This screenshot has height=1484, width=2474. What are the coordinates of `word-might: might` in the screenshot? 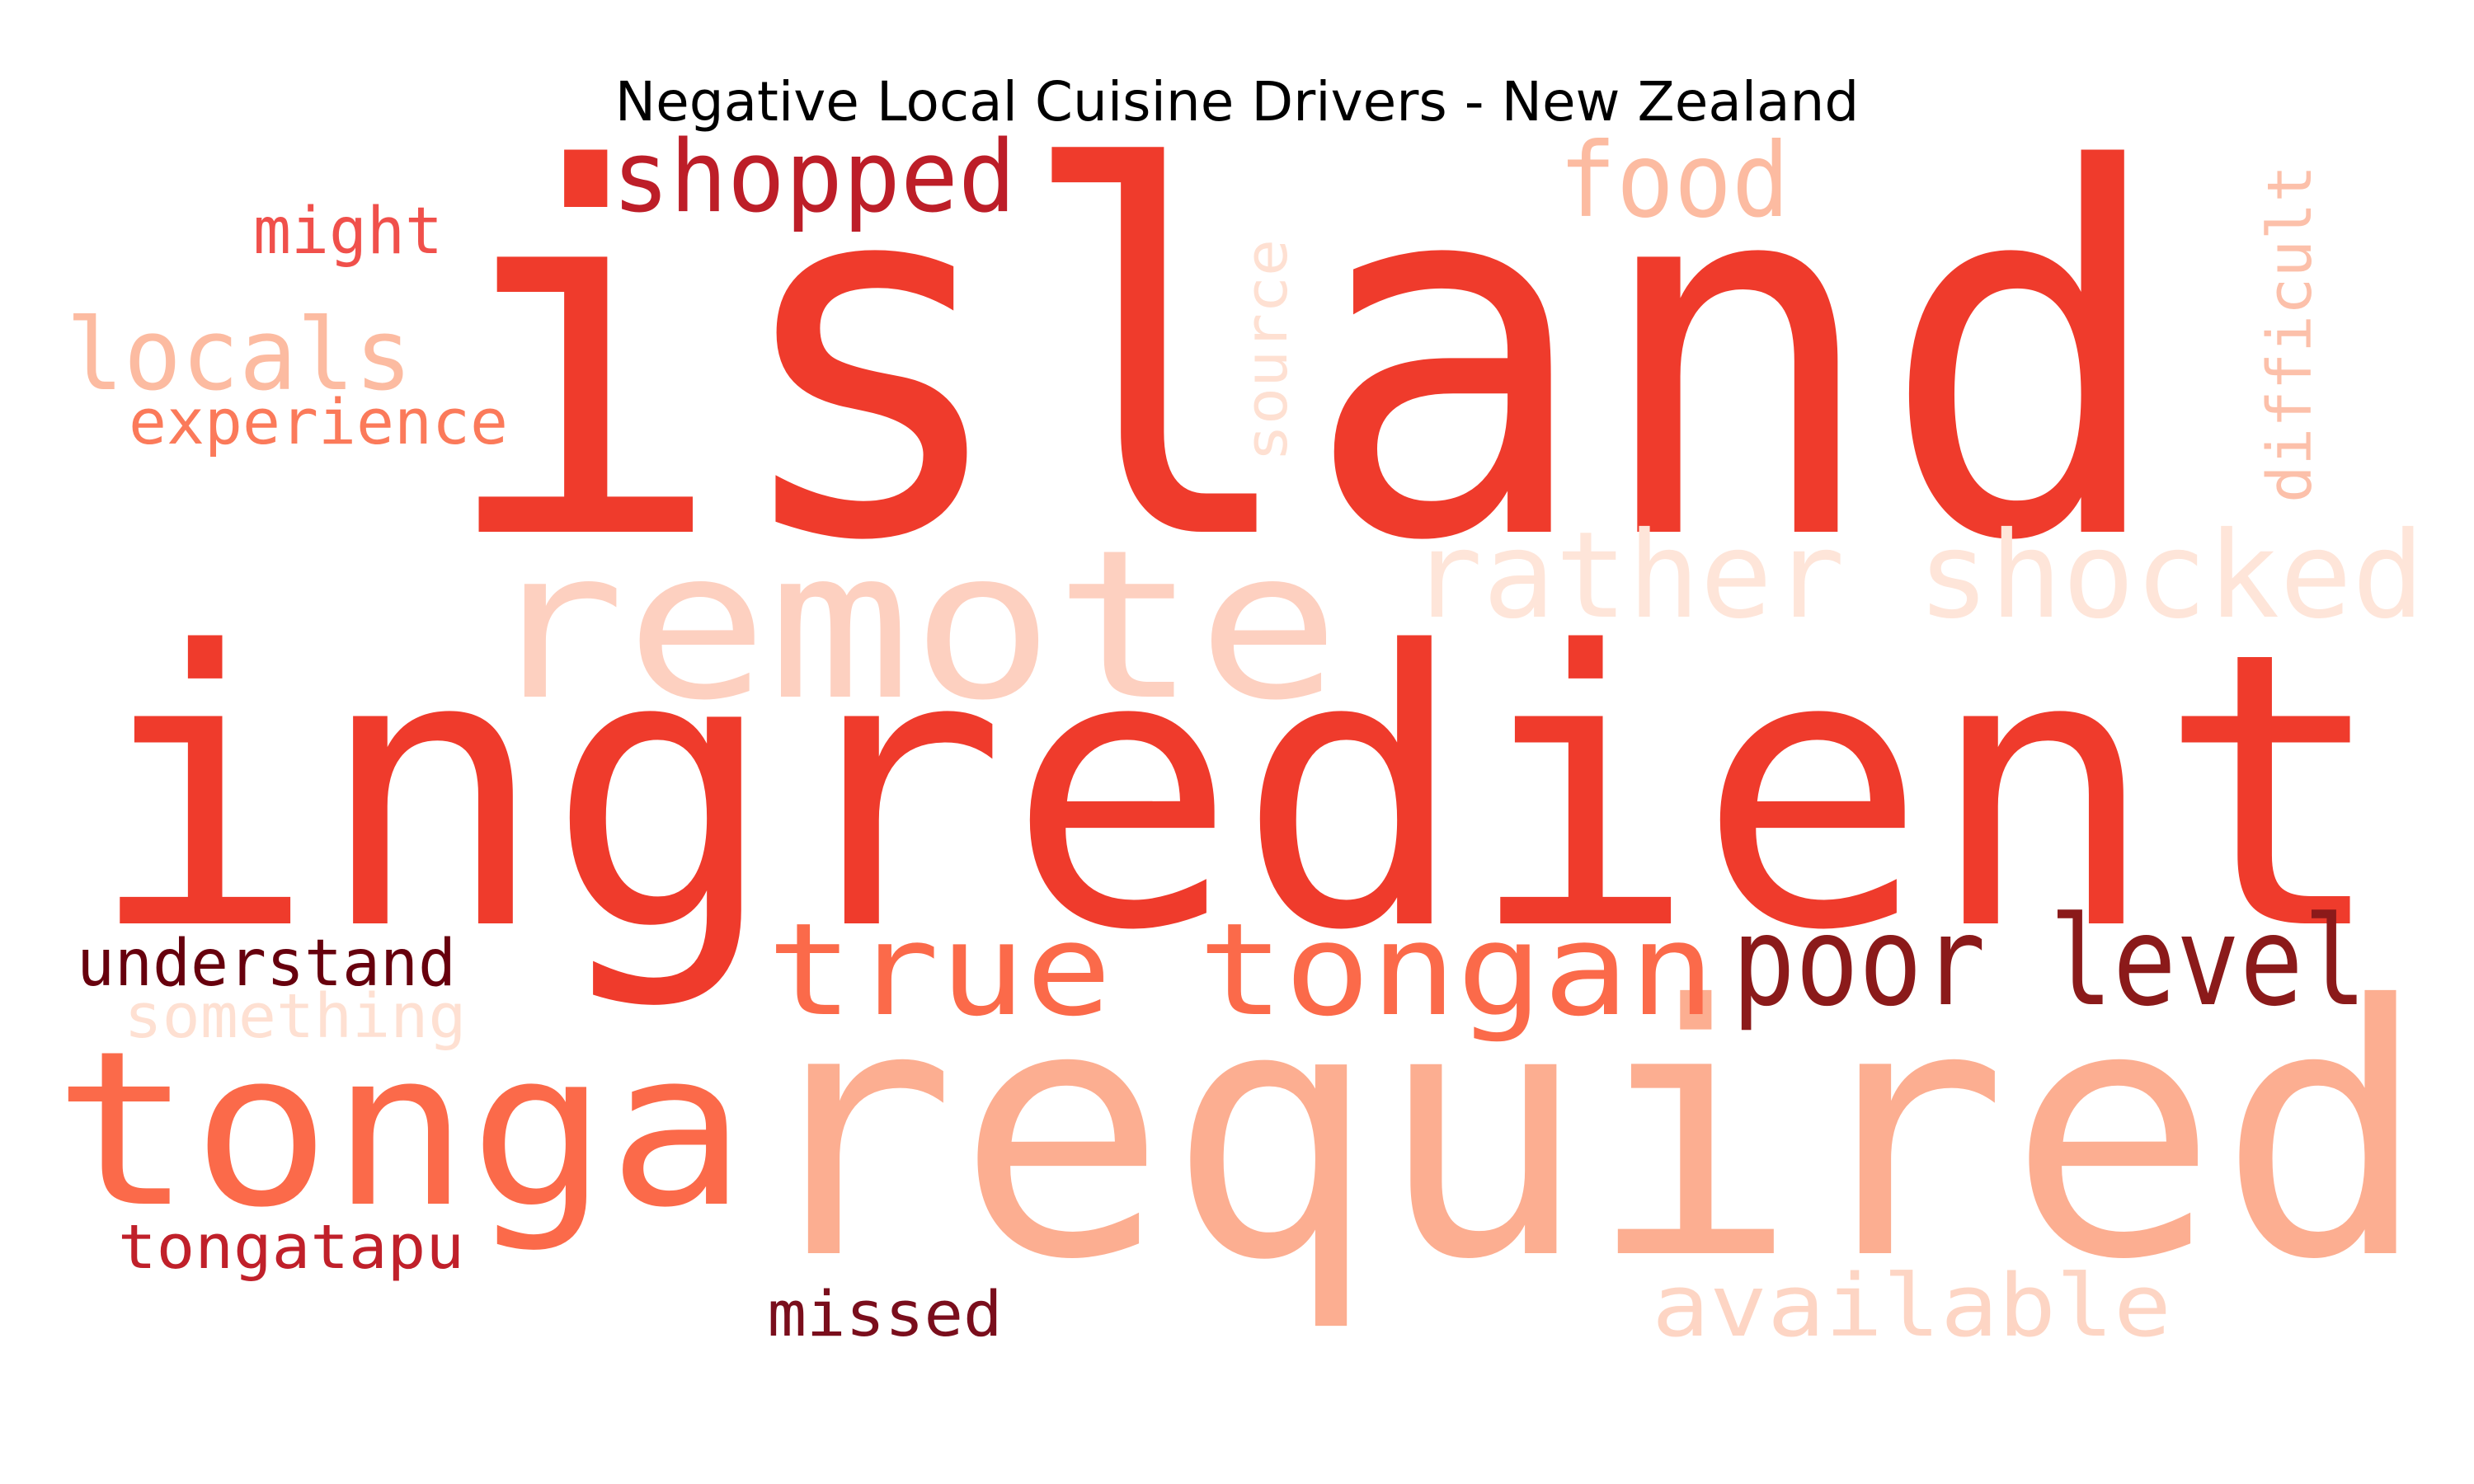 It's located at (348, 232).